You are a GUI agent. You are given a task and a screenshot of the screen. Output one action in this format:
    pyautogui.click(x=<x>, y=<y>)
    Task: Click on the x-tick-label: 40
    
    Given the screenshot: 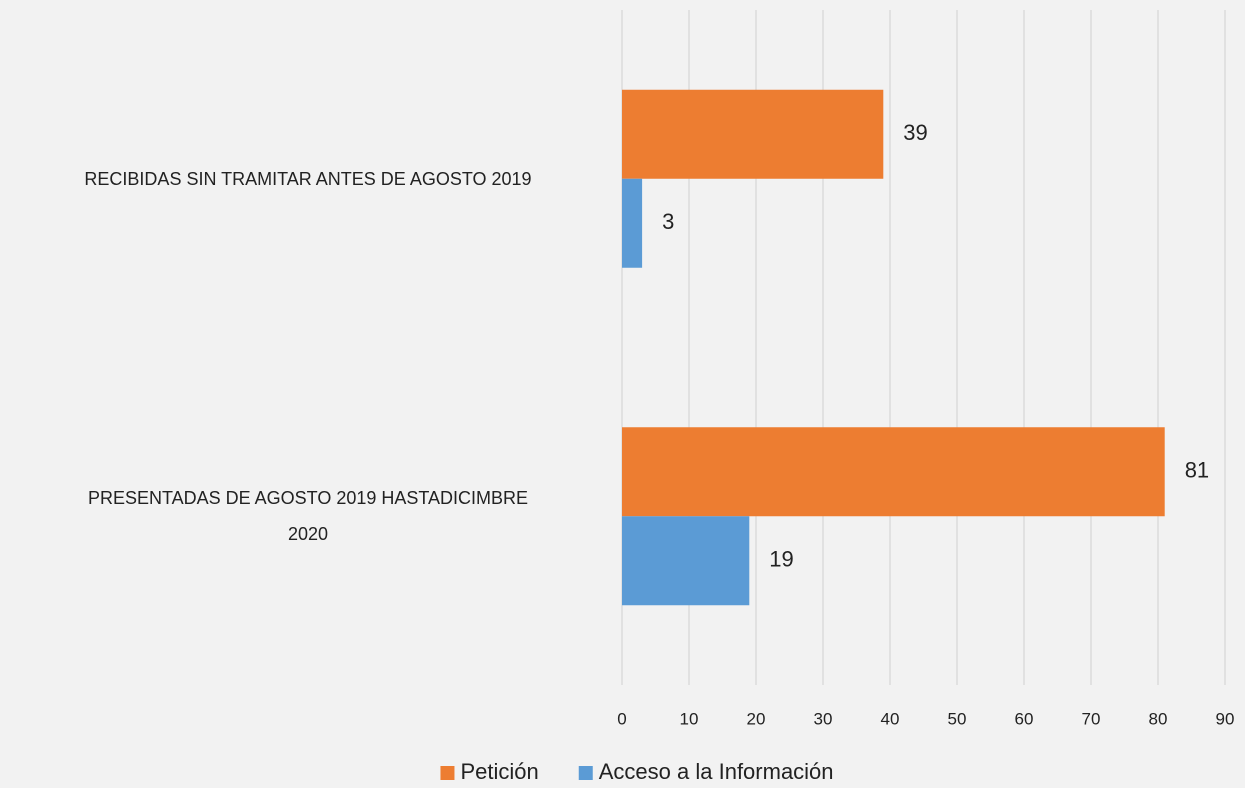 What is the action you would take?
    pyautogui.click(x=890, y=718)
    